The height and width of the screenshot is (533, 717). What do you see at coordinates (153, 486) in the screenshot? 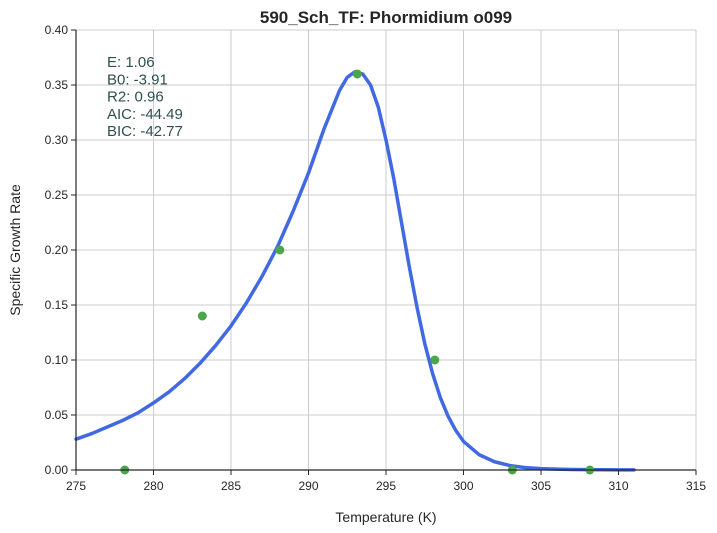
I see `x-tick-label: 280` at bounding box center [153, 486].